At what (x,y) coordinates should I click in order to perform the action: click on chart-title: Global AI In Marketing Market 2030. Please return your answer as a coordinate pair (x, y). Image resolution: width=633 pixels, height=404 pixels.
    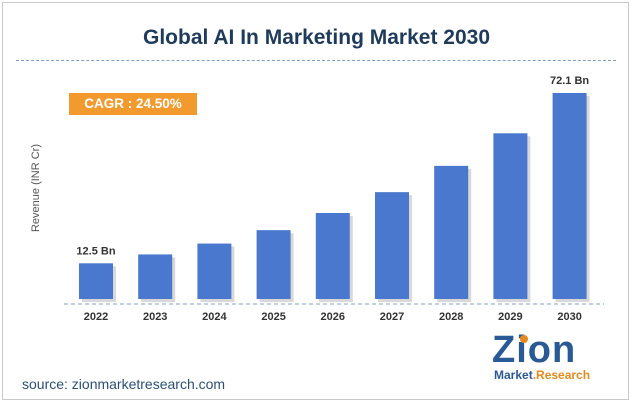
    Looking at the image, I should click on (316, 37).